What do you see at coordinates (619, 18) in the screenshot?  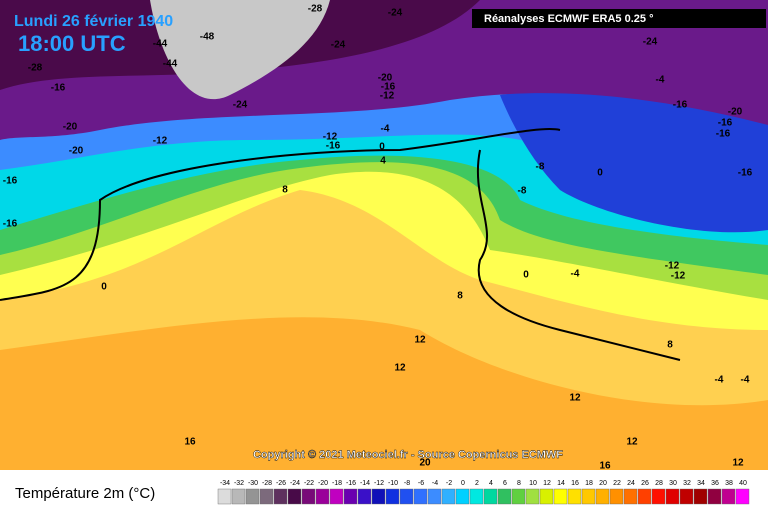 I see `source-box` at bounding box center [619, 18].